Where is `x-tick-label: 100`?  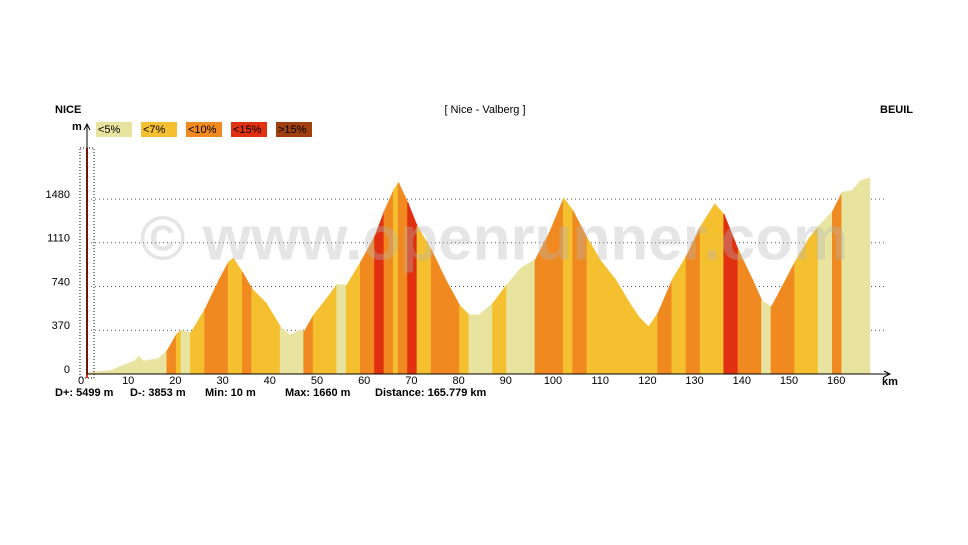 x-tick-label: 100 is located at coordinates (553, 381).